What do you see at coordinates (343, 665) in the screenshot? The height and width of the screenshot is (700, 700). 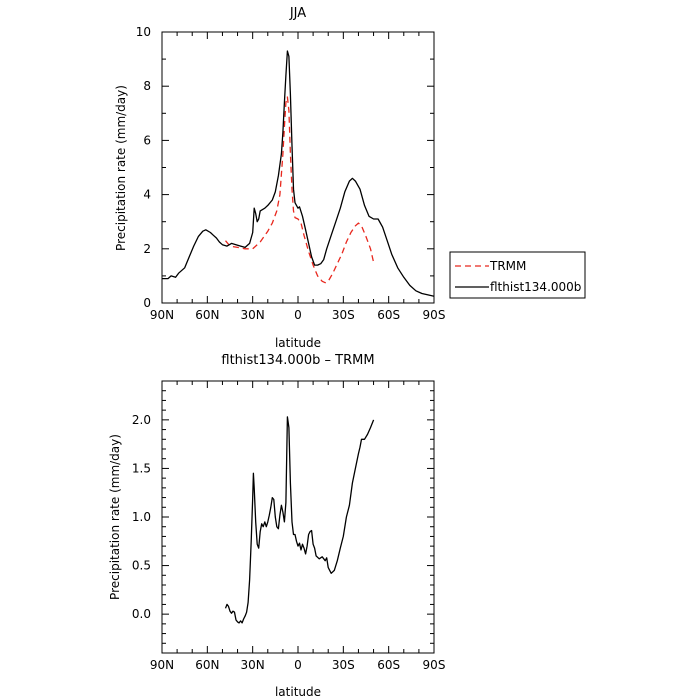 I see `bottom-x-tick-label: 30S` at bounding box center [343, 665].